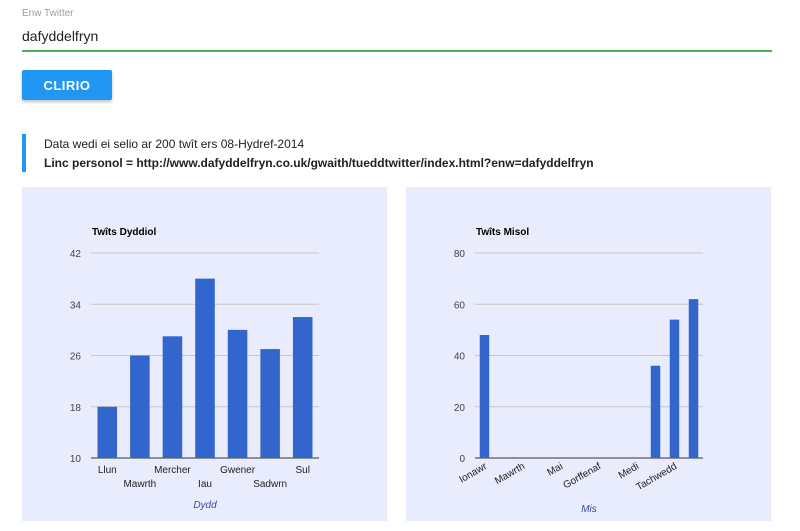  Describe the element at coordinates (460, 254) in the screenshot. I see `y-tick-label: 80` at that location.